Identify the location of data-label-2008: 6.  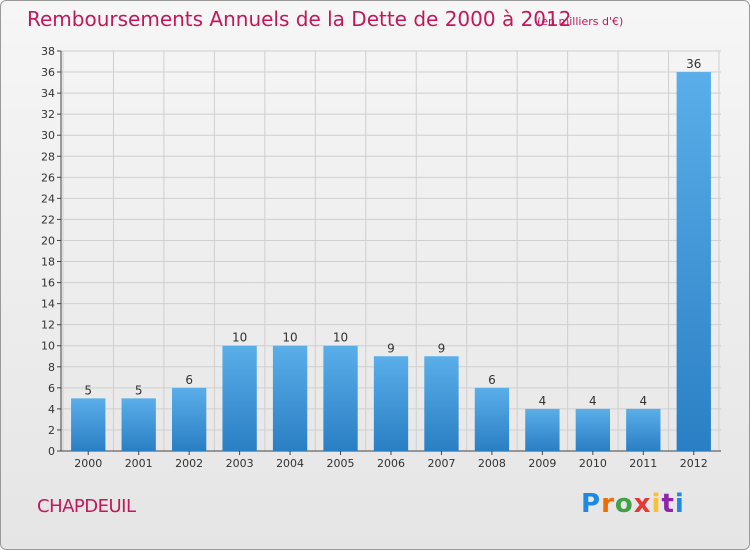
(492, 380).